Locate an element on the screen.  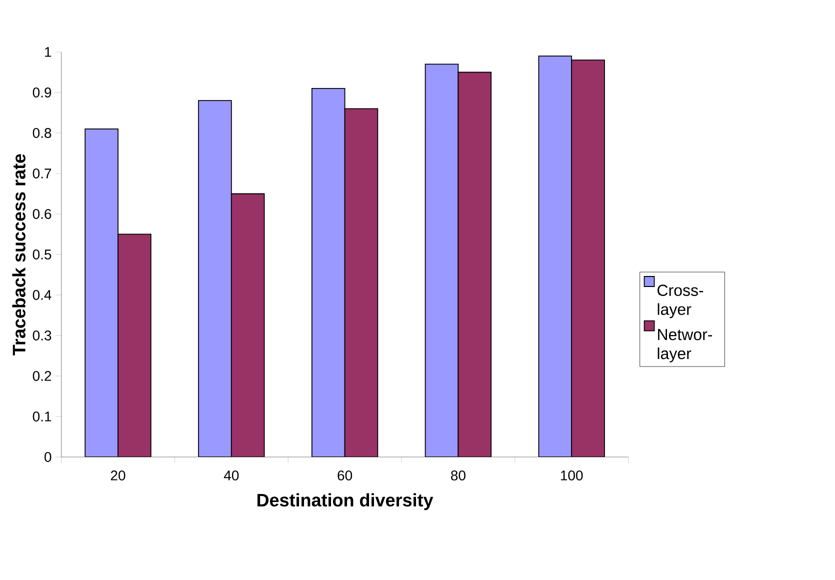
legend-label: Cross-layer is located at coordinates (681, 301).